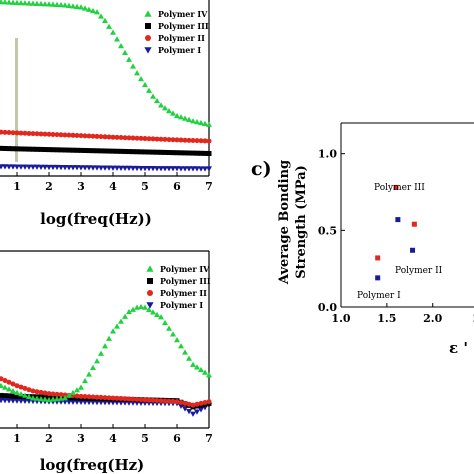  I want to click on panel-c-x-axis-label: ε ', so click(458, 348).